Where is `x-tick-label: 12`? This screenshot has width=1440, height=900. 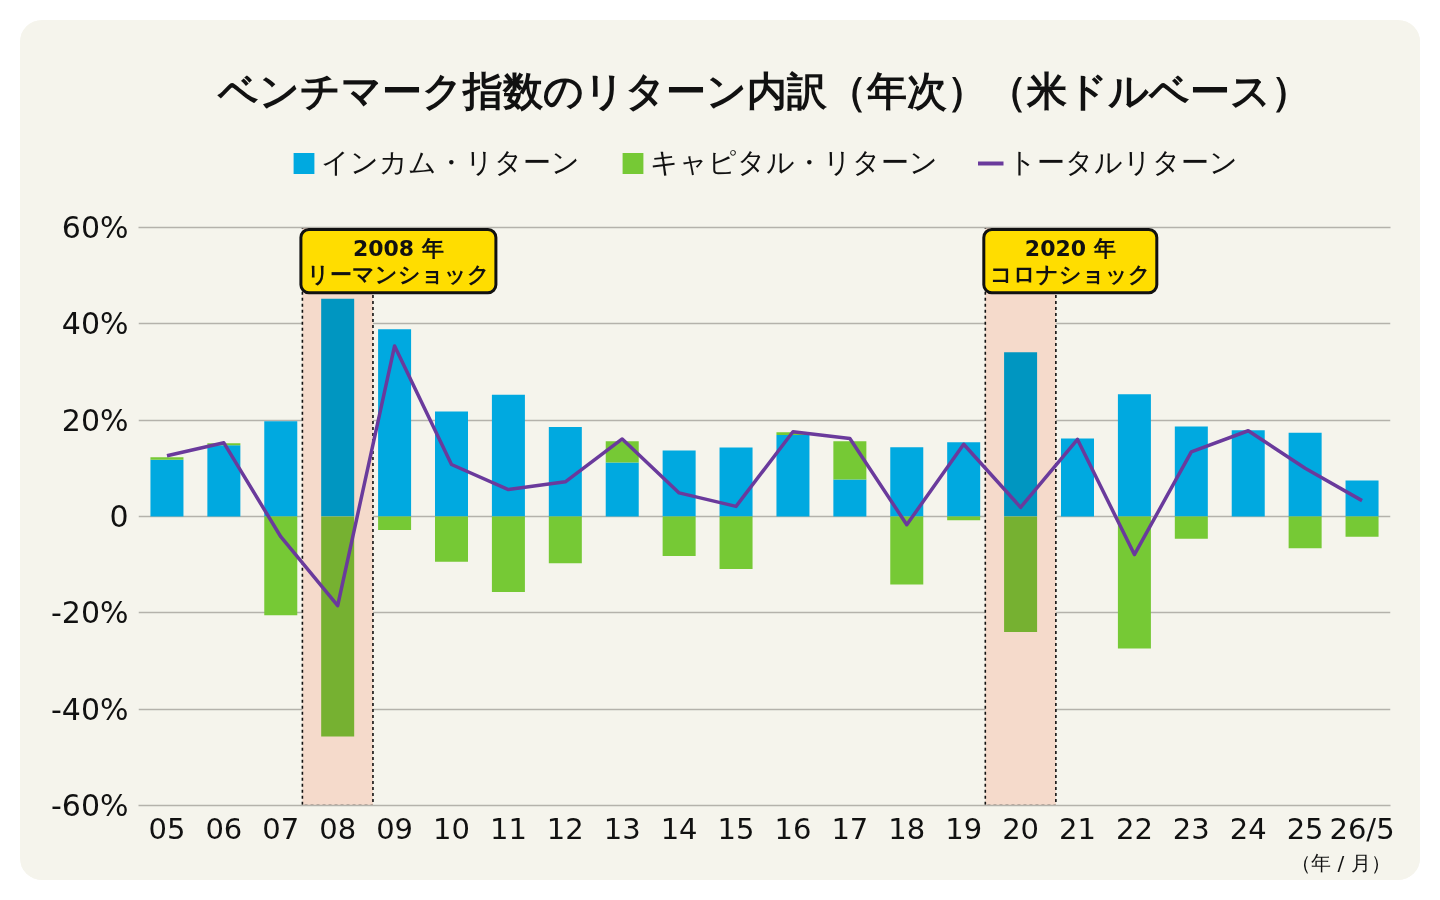 x-tick-label: 12 is located at coordinates (565, 828).